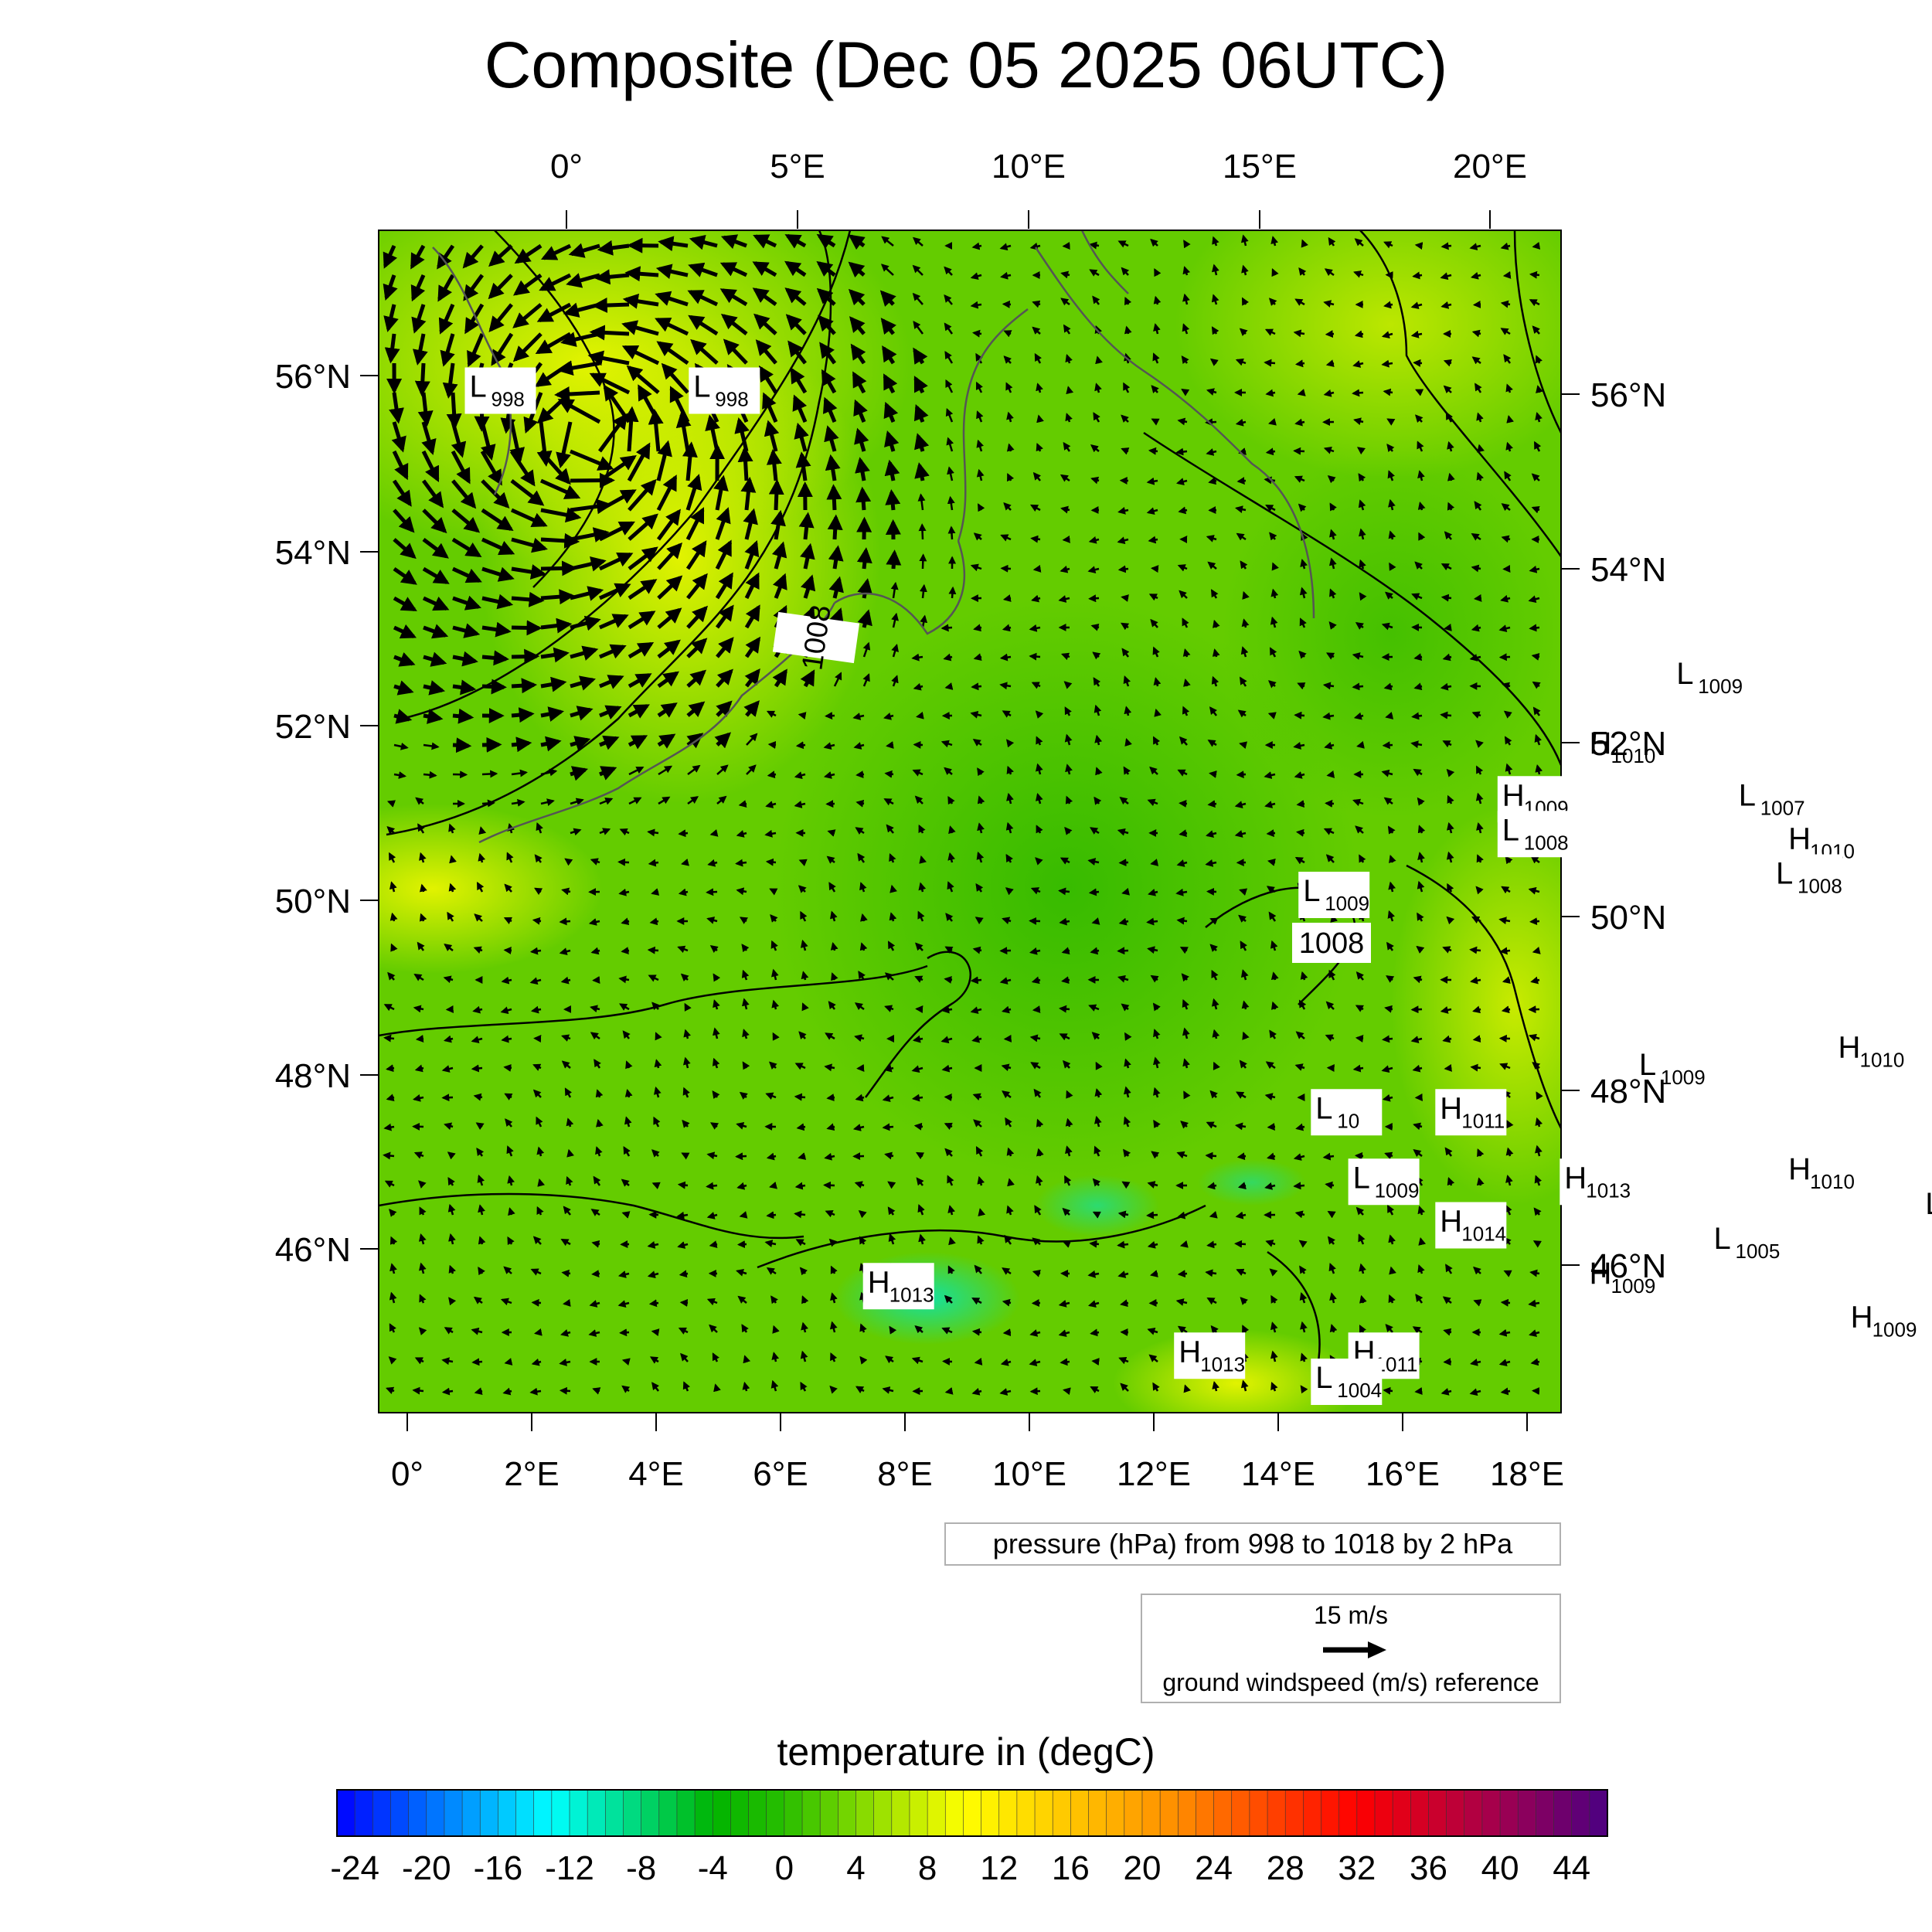 The image size is (1932, 1932). I want to click on right-lat-label: 52°N, so click(1628, 744).